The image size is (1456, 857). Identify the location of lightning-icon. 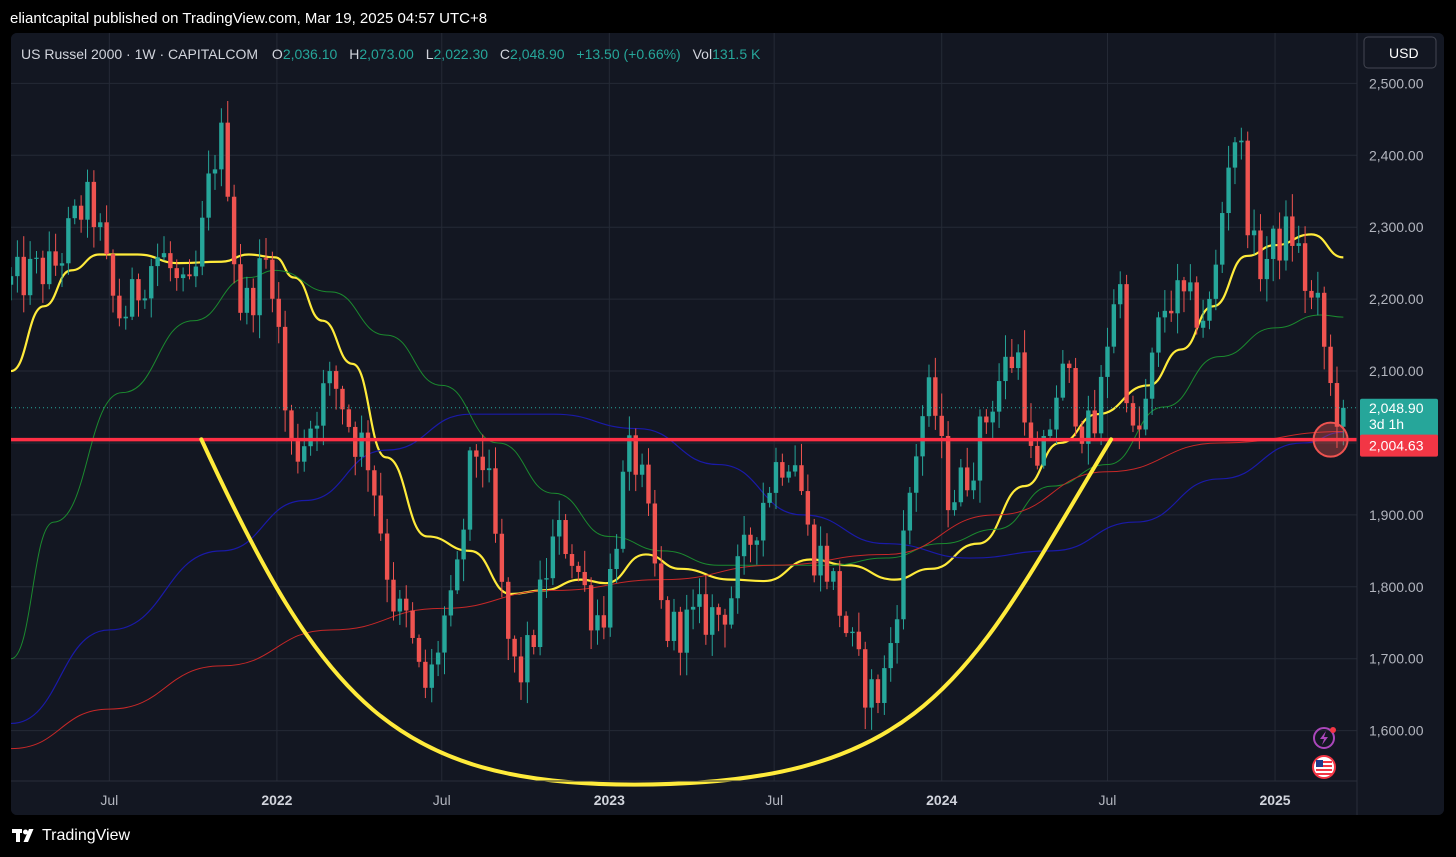
(1324, 738).